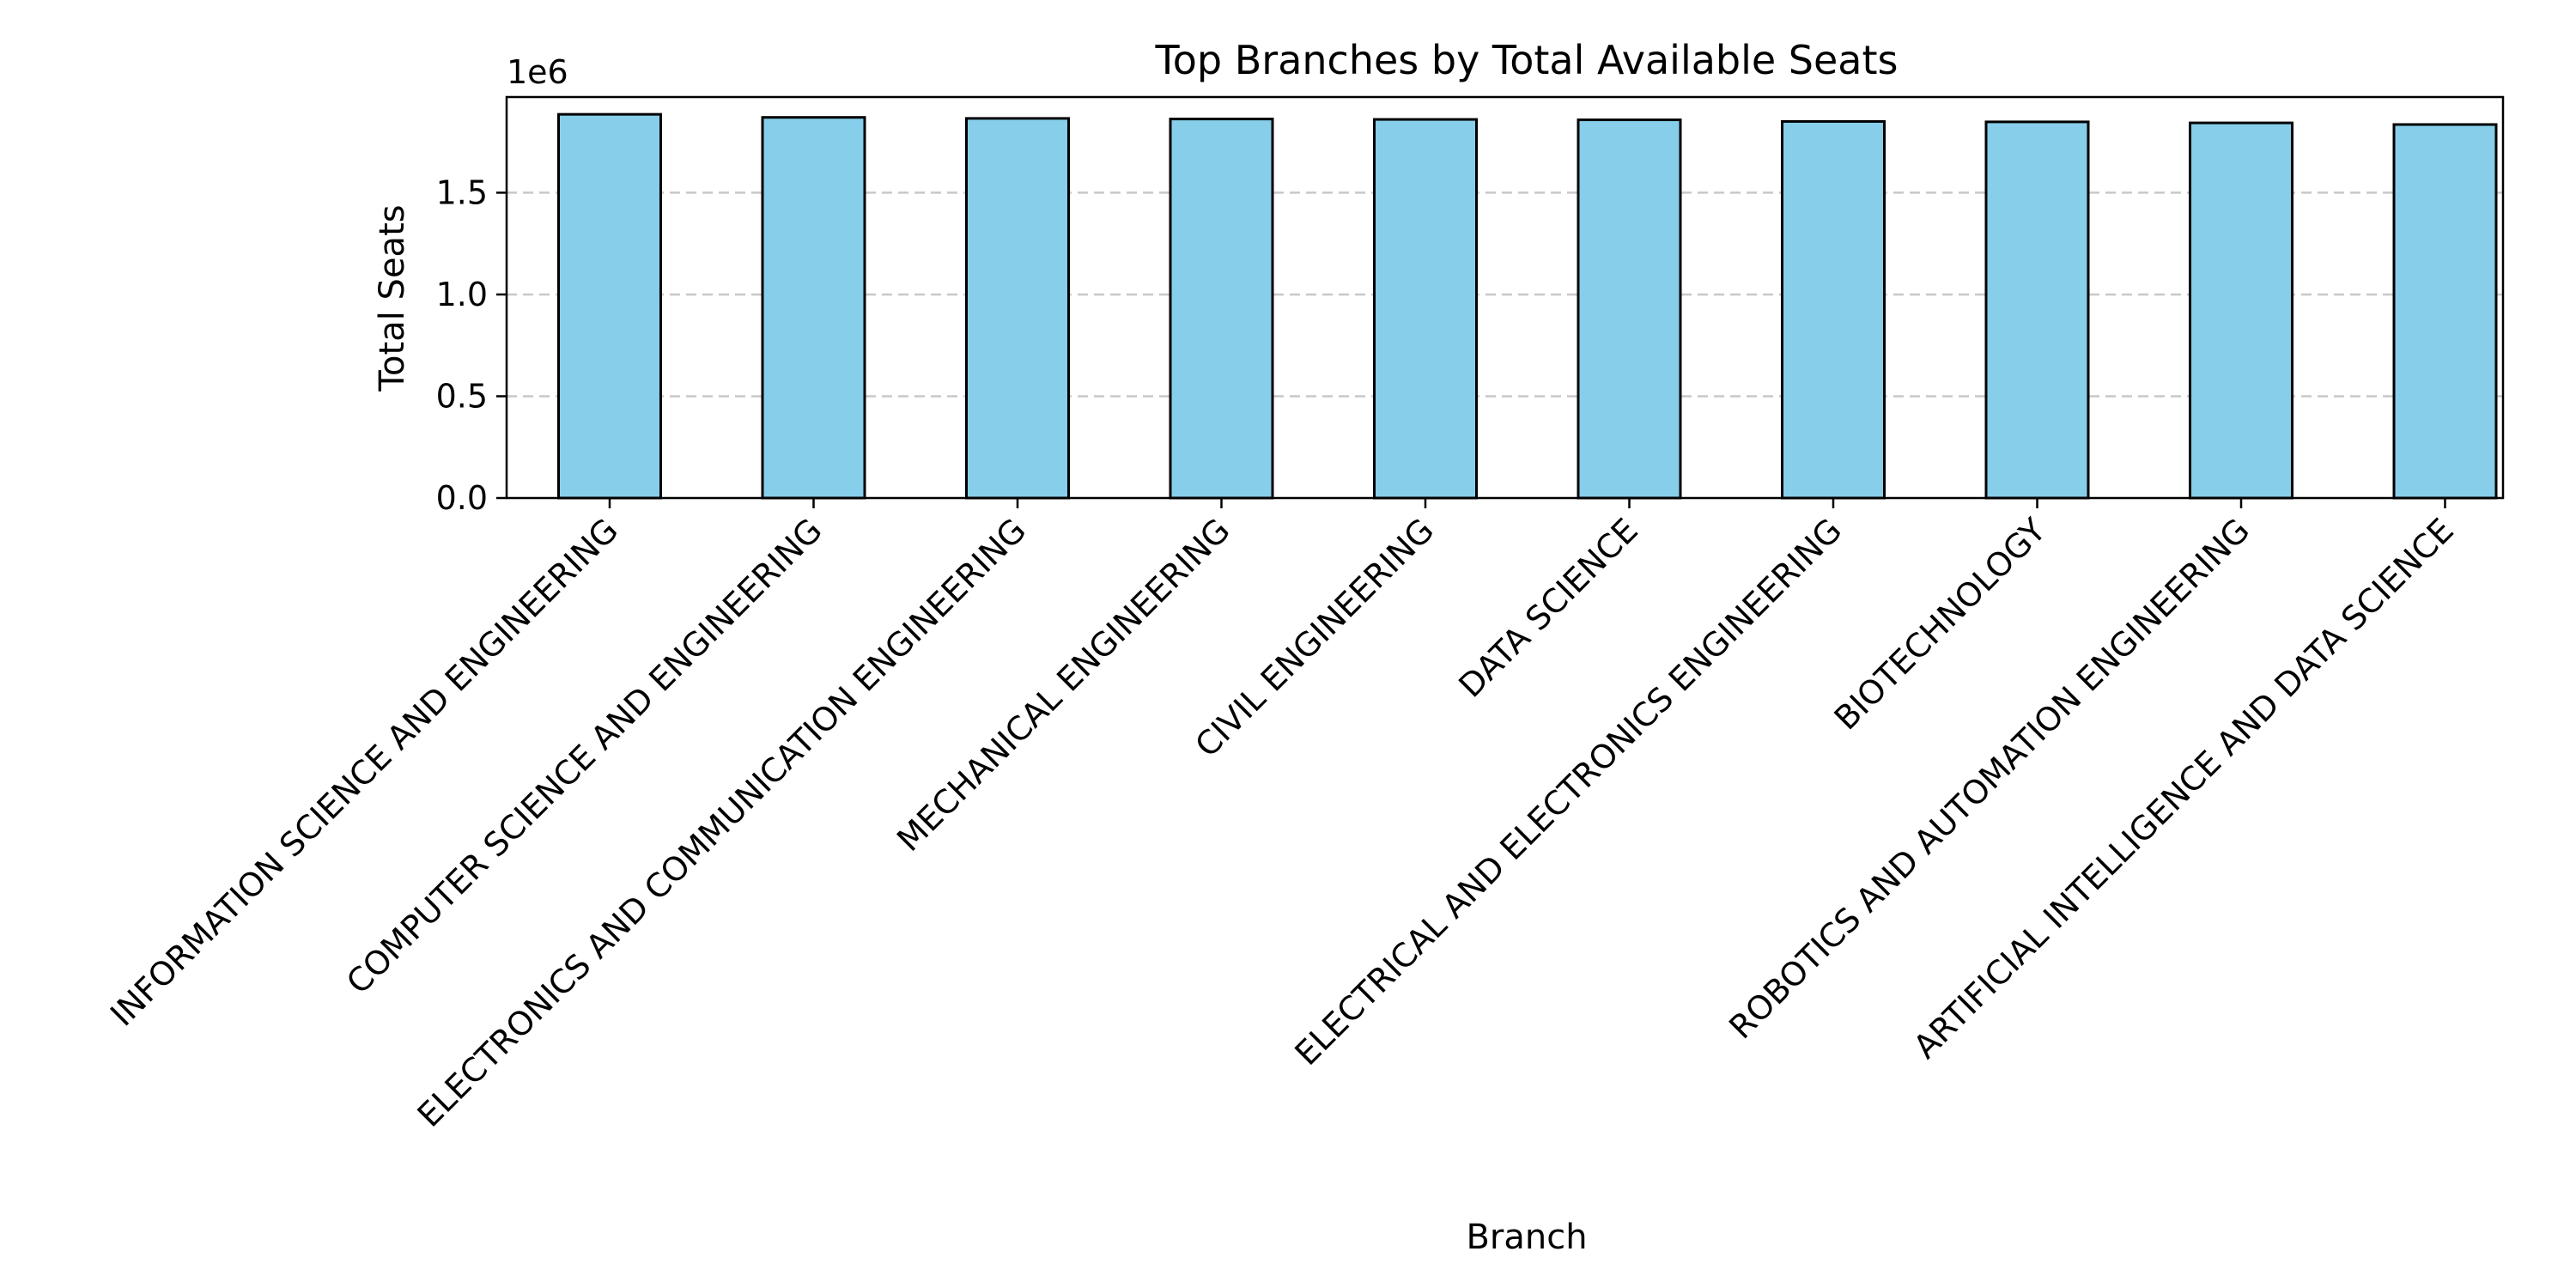 The height and width of the screenshot is (1288, 2576). I want to click on x-axis-label: Branch, so click(1526, 1237).